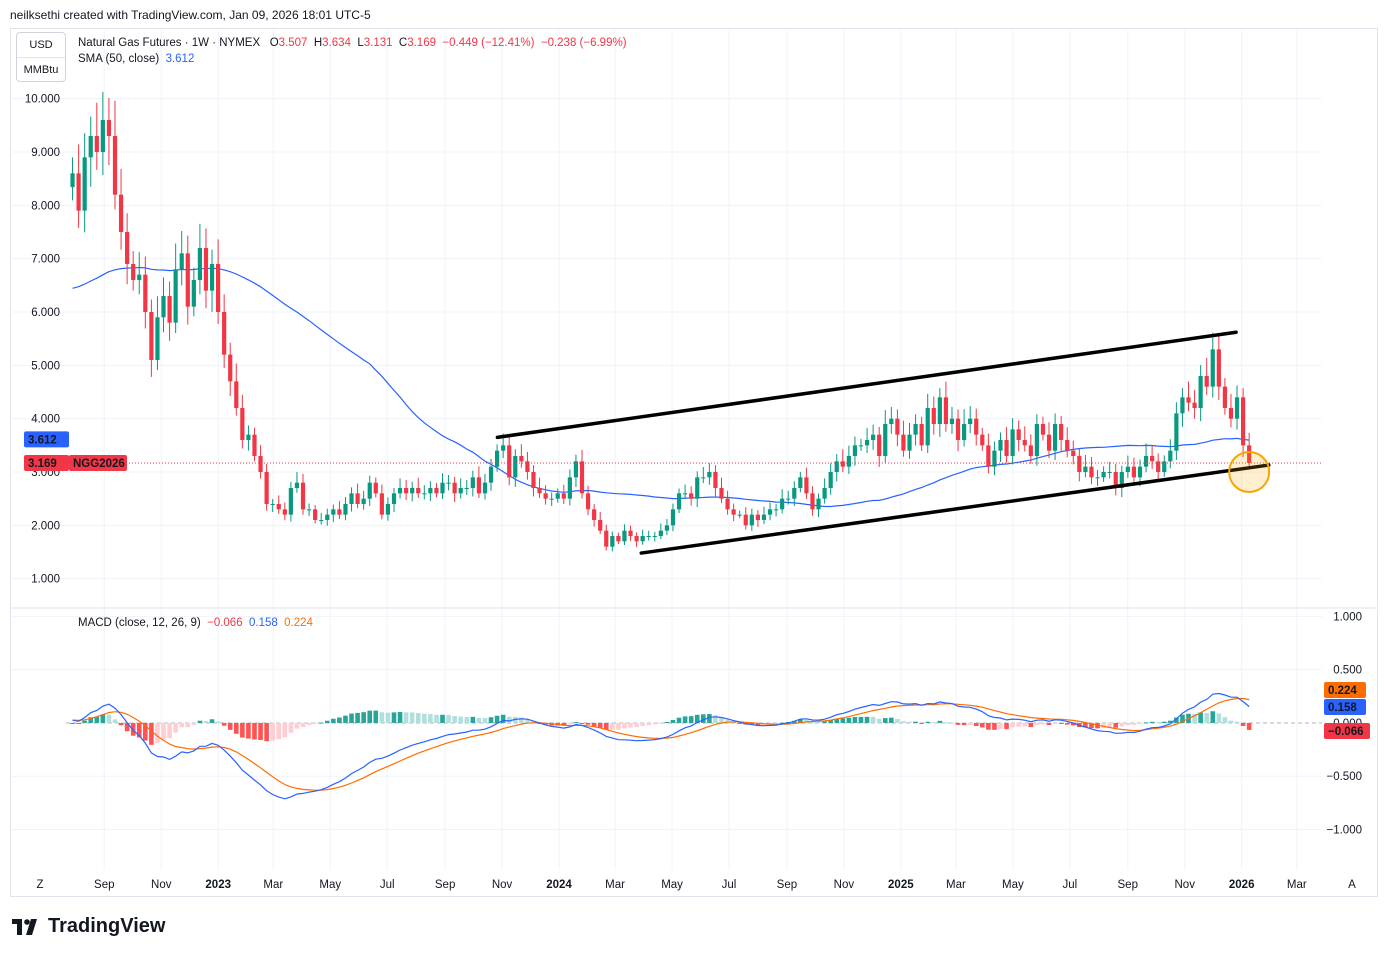 This screenshot has height=958, width=1388. I want to click on x-tick-label: Nov, so click(1185, 885).